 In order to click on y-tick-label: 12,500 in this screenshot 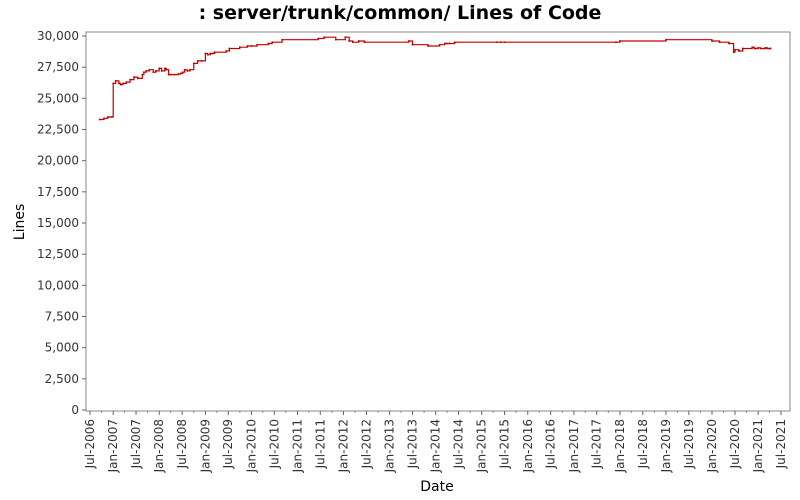, I will do `click(58, 254)`.